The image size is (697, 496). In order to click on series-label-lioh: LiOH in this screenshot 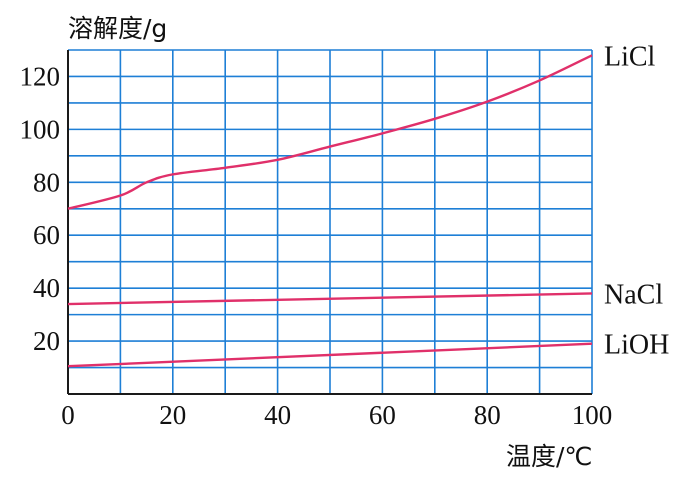, I will do `click(636, 345)`.